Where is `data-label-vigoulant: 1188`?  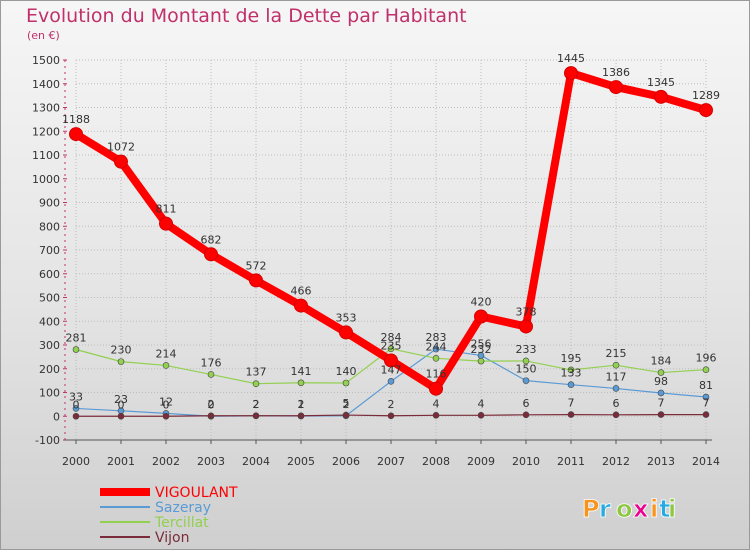 data-label-vigoulant: 1188 is located at coordinates (76, 119).